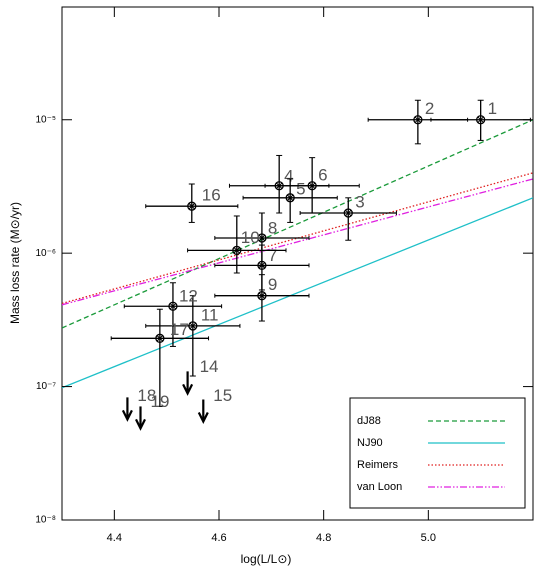 This screenshot has height=572, width=535. What do you see at coordinates (211, 195) in the screenshot?
I see `point-label: 16` at bounding box center [211, 195].